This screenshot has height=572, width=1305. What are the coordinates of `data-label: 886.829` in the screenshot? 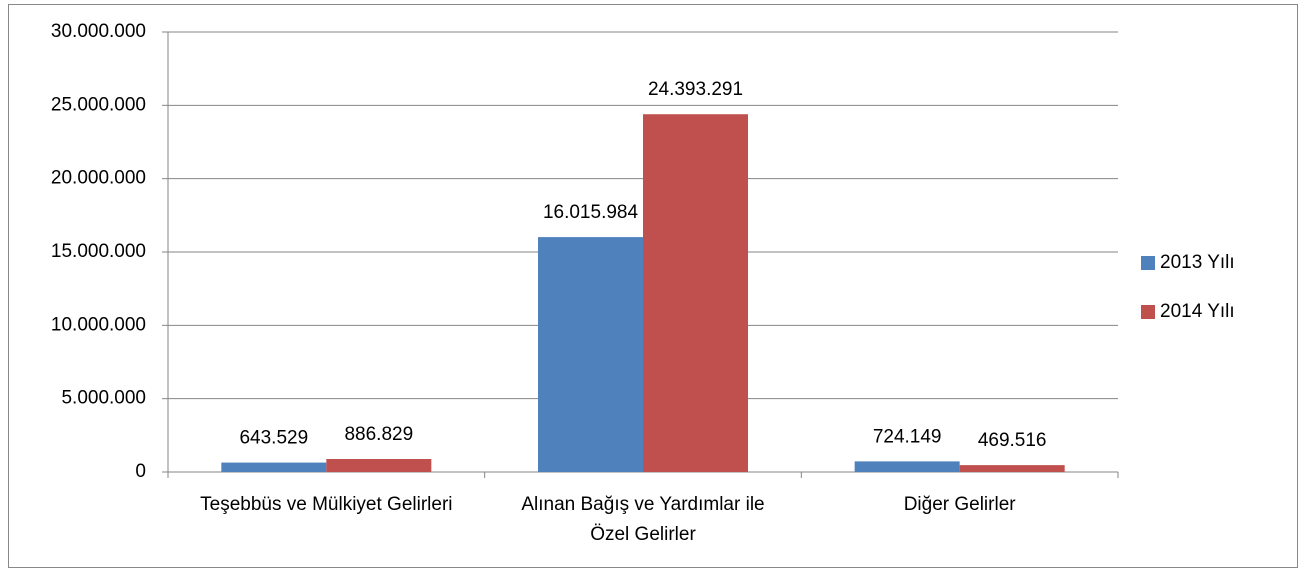 It's located at (378, 434).